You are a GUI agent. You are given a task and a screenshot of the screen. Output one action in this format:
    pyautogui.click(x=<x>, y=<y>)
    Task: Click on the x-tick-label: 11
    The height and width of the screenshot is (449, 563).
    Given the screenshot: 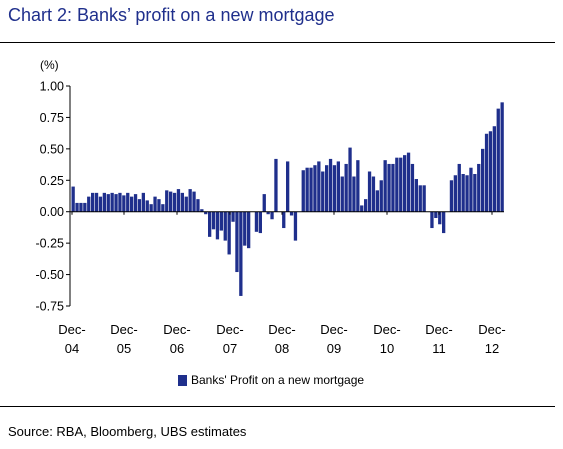 What is the action you would take?
    pyautogui.click(x=439, y=348)
    